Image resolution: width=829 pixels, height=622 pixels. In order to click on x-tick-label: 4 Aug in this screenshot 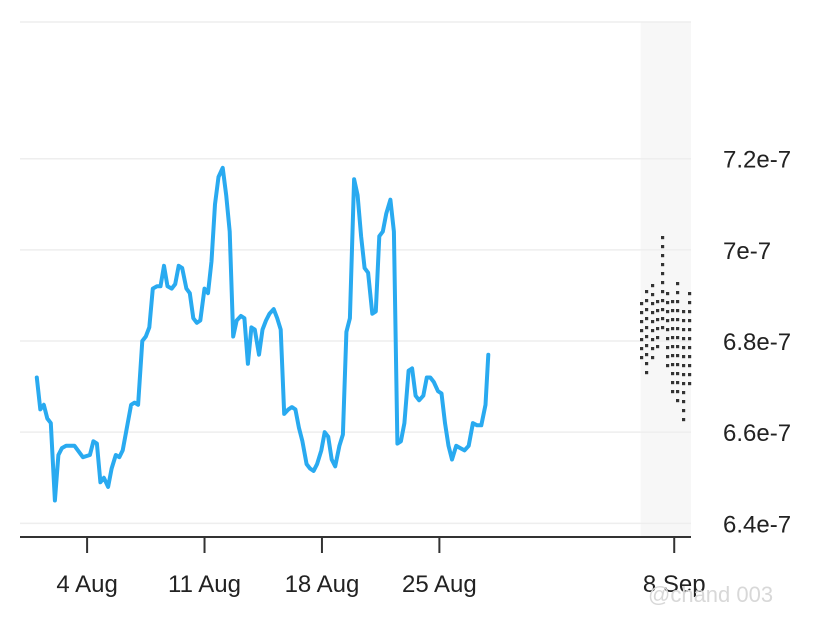, I will do `click(86, 584)`.